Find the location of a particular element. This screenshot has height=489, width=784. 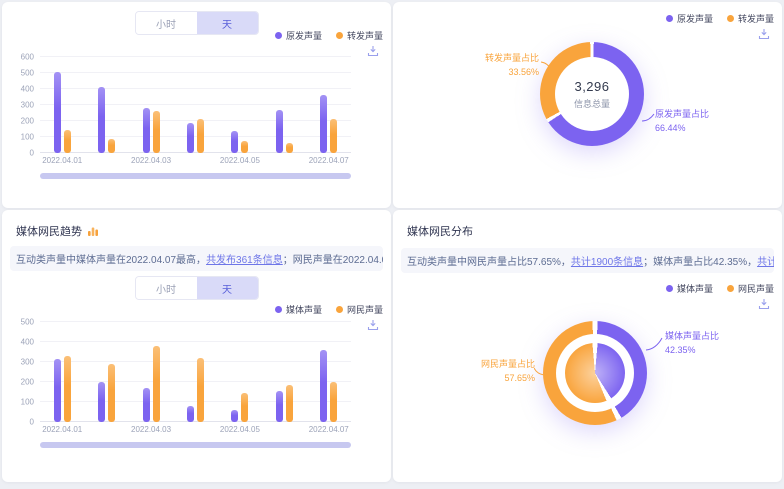

y-tick-label: 600 is located at coordinates (27, 57).